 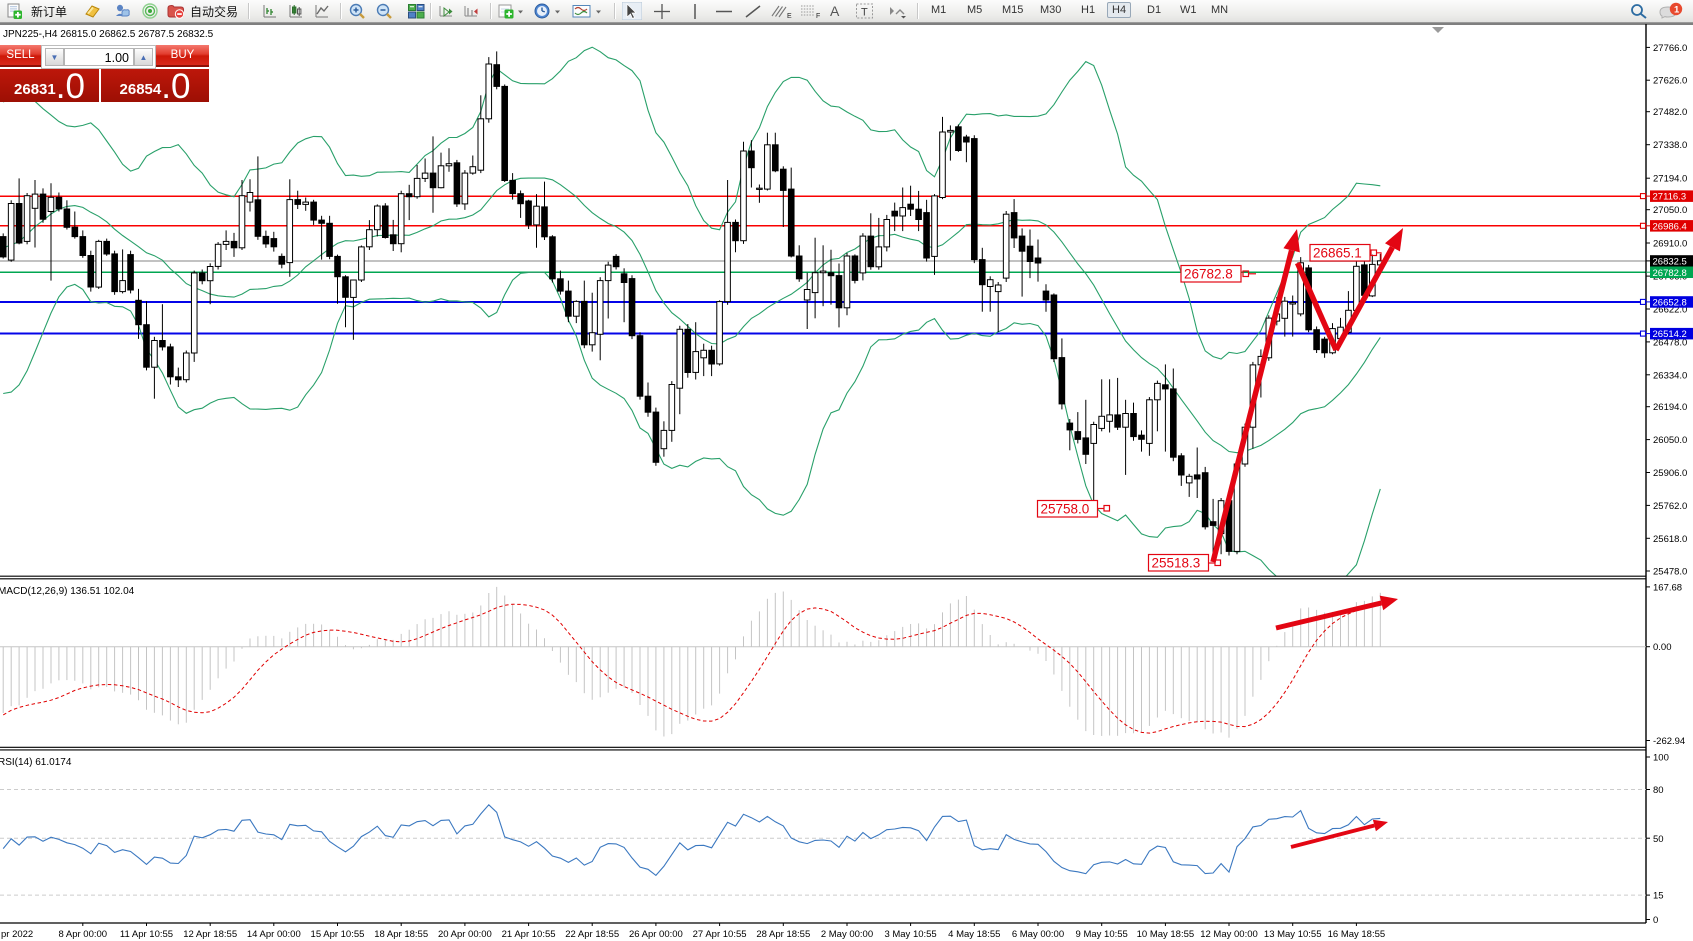 I want to click on svg-text: 25478.0, so click(x=1670, y=572).